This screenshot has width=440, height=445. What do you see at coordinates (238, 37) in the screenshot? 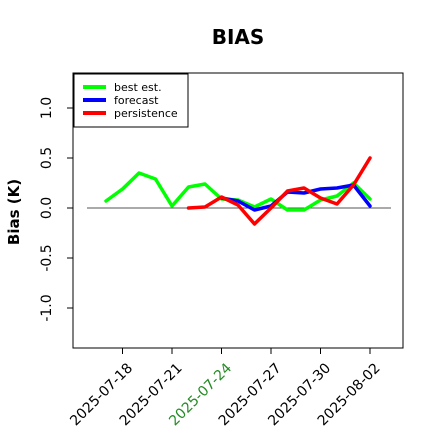
I see `chart-title: BIAS` at bounding box center [238, 37].